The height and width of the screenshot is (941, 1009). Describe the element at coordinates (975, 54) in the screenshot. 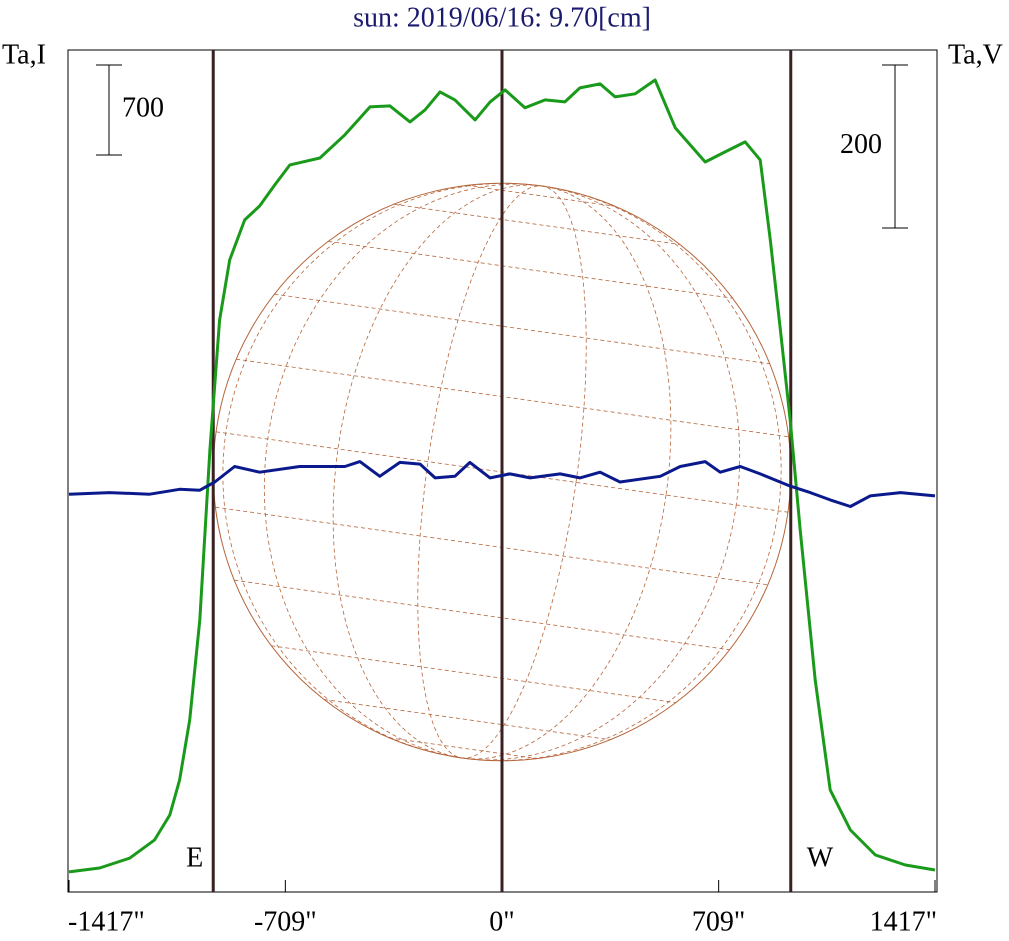

I see `y2-axis-label: Ta,V` at that location.